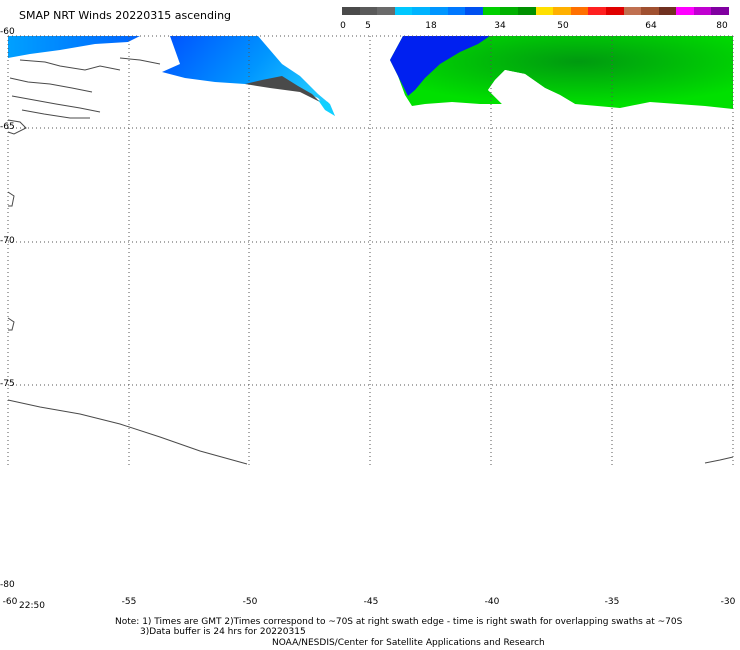 This screenshot has height=650, width=740. Describe the element at coordinates (10, 602) in the screenshot. I see `x-label-60: -60` at that location.